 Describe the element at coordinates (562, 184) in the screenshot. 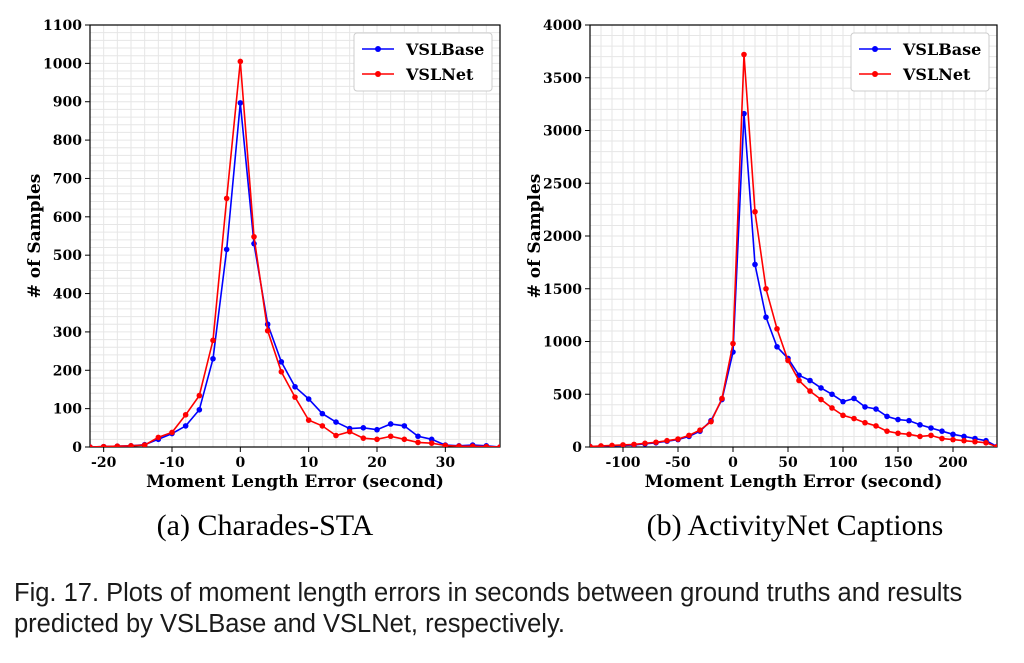

I see `y-tick-label: 2500` at that location.